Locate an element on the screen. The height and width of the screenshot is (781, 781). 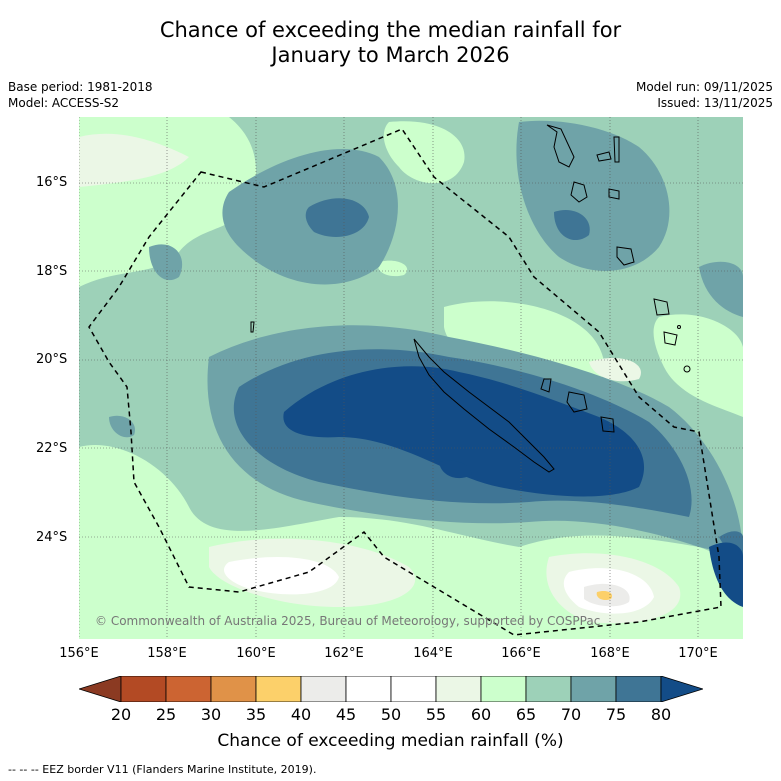
lon-label-166e: 166°E is located at coordinates (521, 653).